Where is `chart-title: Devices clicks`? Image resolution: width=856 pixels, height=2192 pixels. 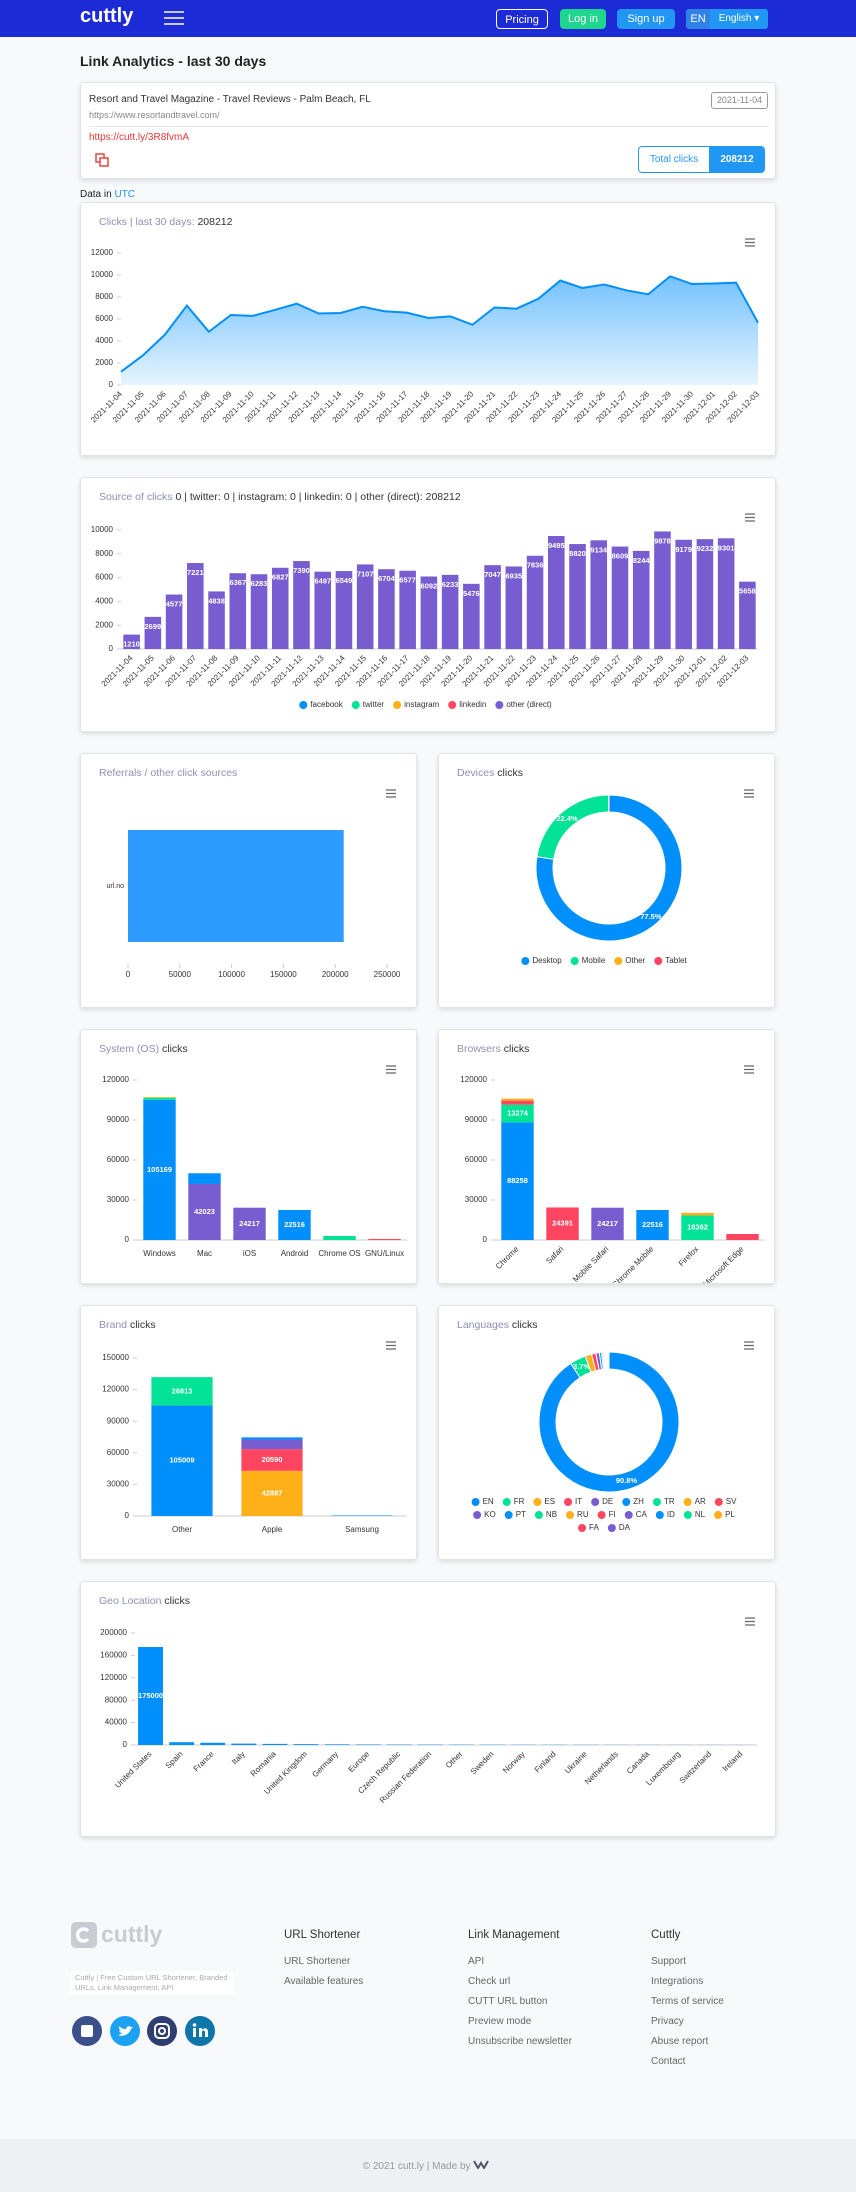 chart-title: Devices clicks is located at coordinates (490, 773).